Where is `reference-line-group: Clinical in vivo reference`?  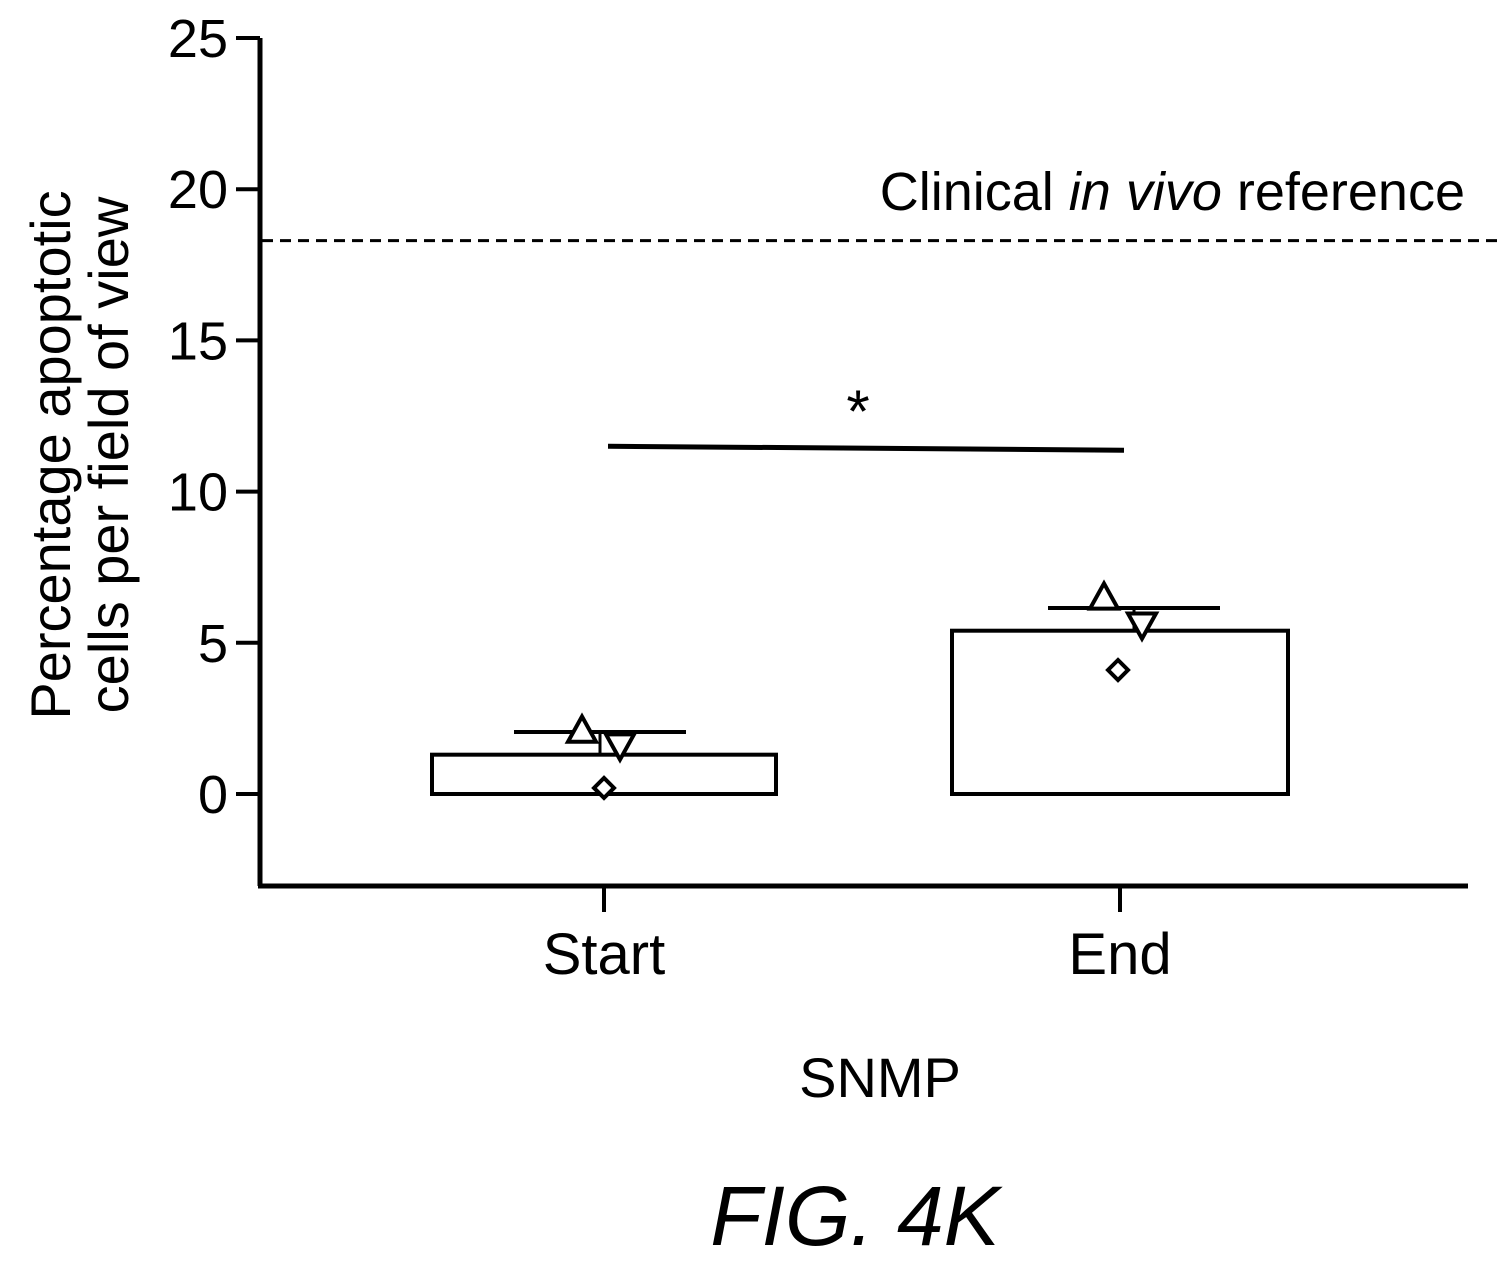 reference-line-group: Clinical in vivo reference is located at coordinates (881, 202).